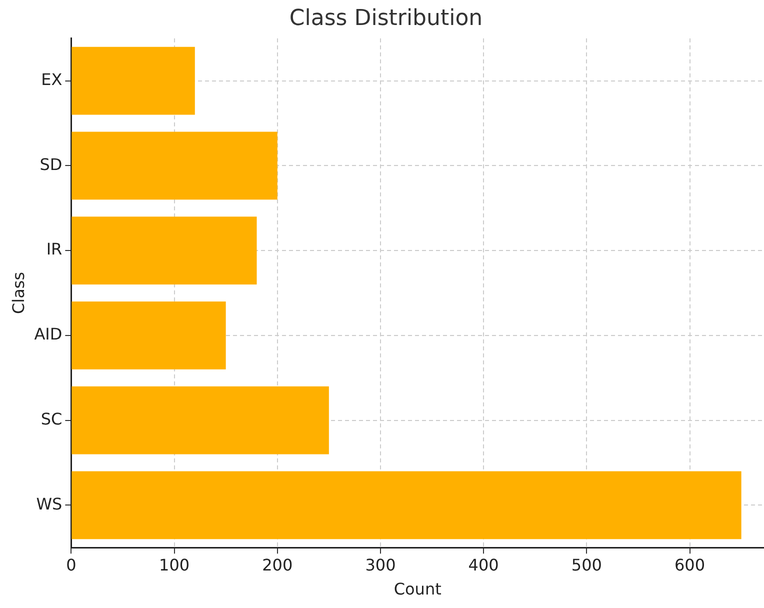 This screenshot has width=764, height=608. Describe the element at coordinates (51, 79) in the screenshot. I see `y-tick-label: EX` at that location.